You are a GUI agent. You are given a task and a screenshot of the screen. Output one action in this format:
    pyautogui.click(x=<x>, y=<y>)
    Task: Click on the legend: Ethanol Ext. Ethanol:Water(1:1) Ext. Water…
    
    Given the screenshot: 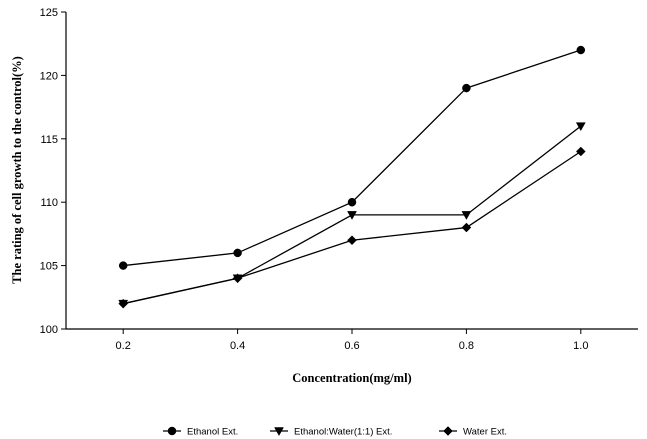 What is the action you would take?
    pyautogui.click(x=335, y=432)
    